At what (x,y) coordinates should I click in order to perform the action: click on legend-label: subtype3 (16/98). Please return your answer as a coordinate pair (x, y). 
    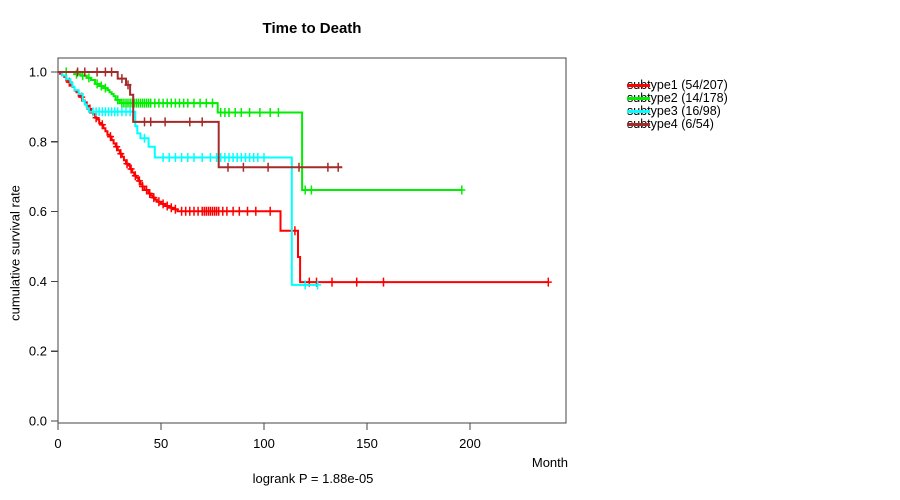
    Looking at the image, I should click on (674, 111).